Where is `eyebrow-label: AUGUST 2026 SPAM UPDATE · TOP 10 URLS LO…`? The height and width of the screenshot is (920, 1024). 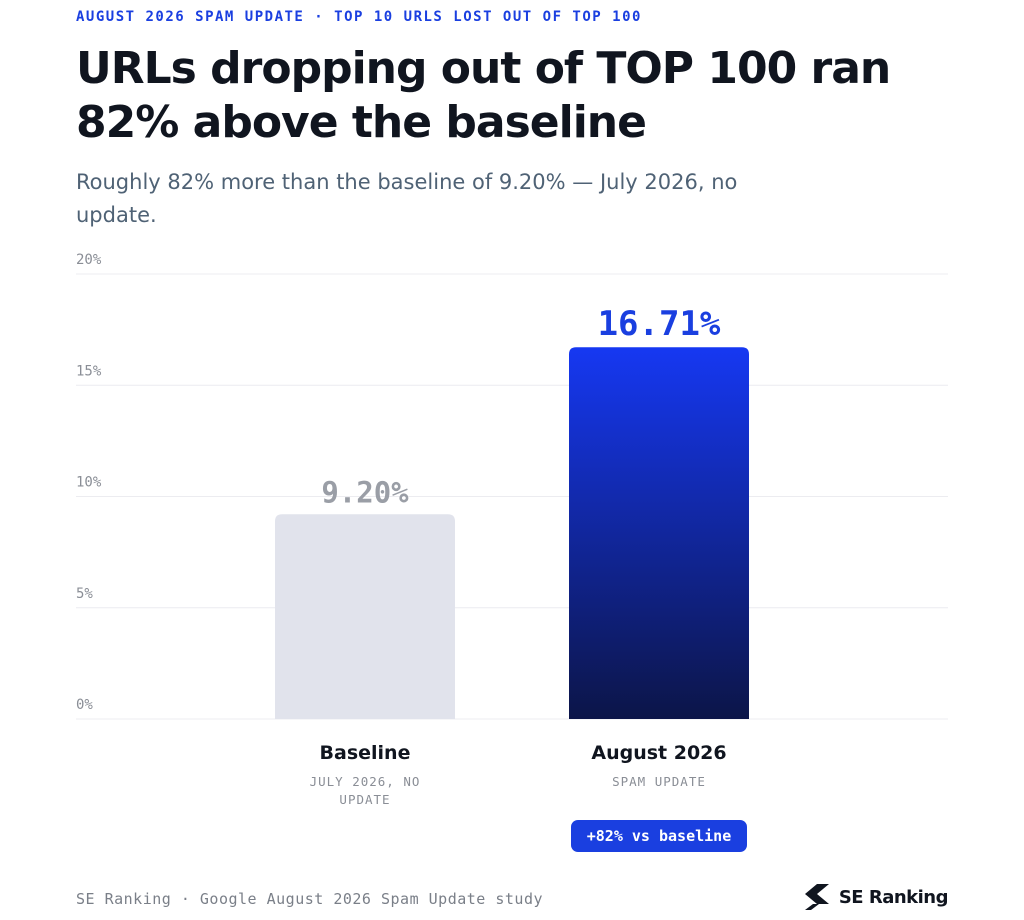 eyebrow-label: AUGUST 2026 SPAM UPDATE · TOP 10 URLS LO… is located at coordinates (359, 17).